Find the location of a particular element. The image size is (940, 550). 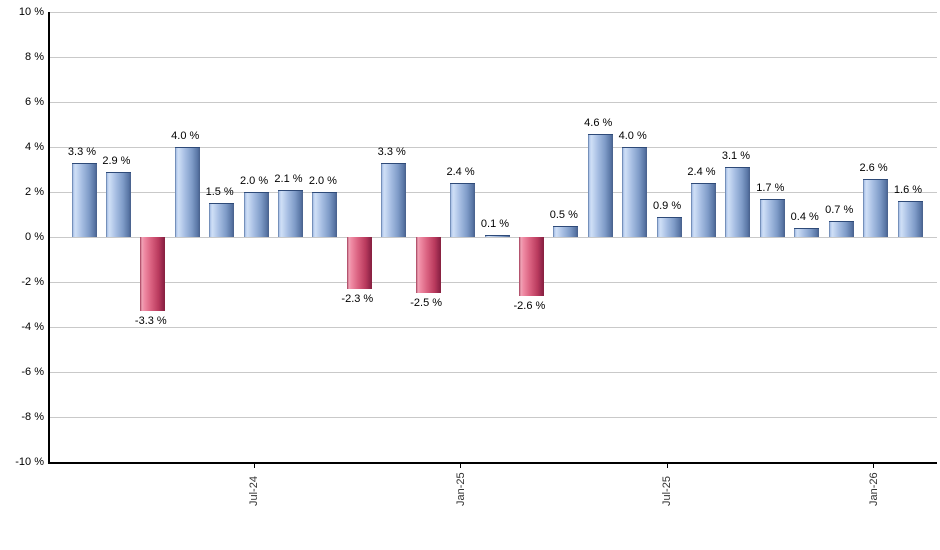

y-axis-tick-label: 10 % is located at coordinates (31, 12).